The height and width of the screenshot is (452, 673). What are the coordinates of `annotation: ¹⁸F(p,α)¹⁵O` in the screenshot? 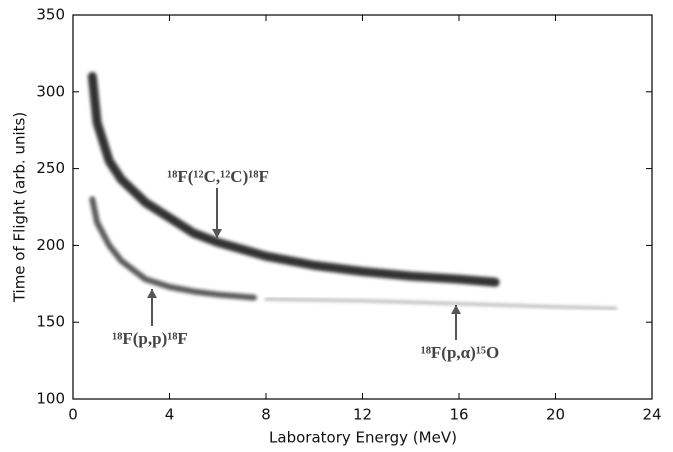 It's located at (460, 352).